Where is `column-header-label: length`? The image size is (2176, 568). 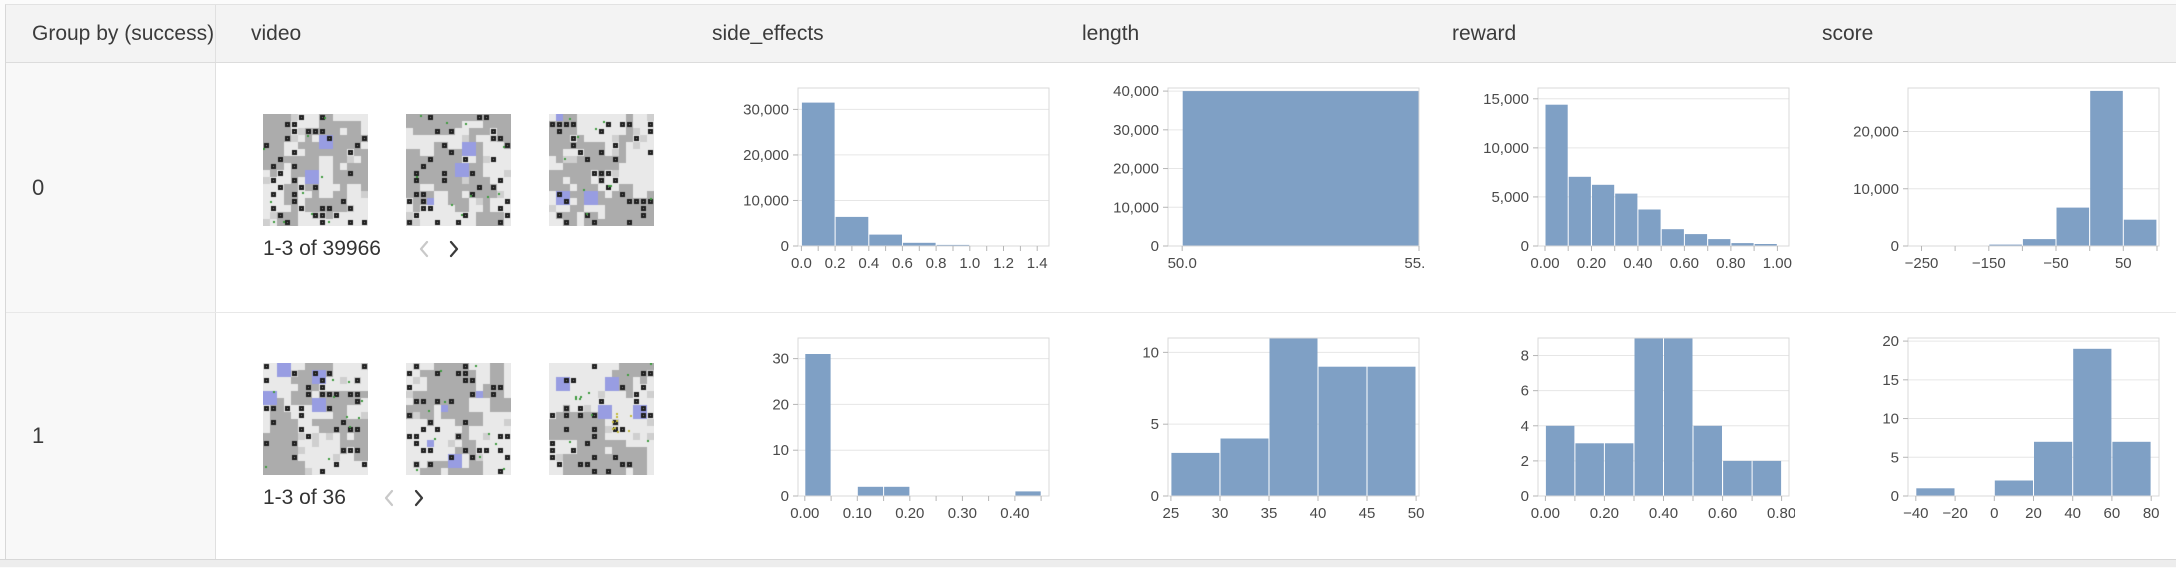 column-header-label: length is located at coordinates (1111, 33).